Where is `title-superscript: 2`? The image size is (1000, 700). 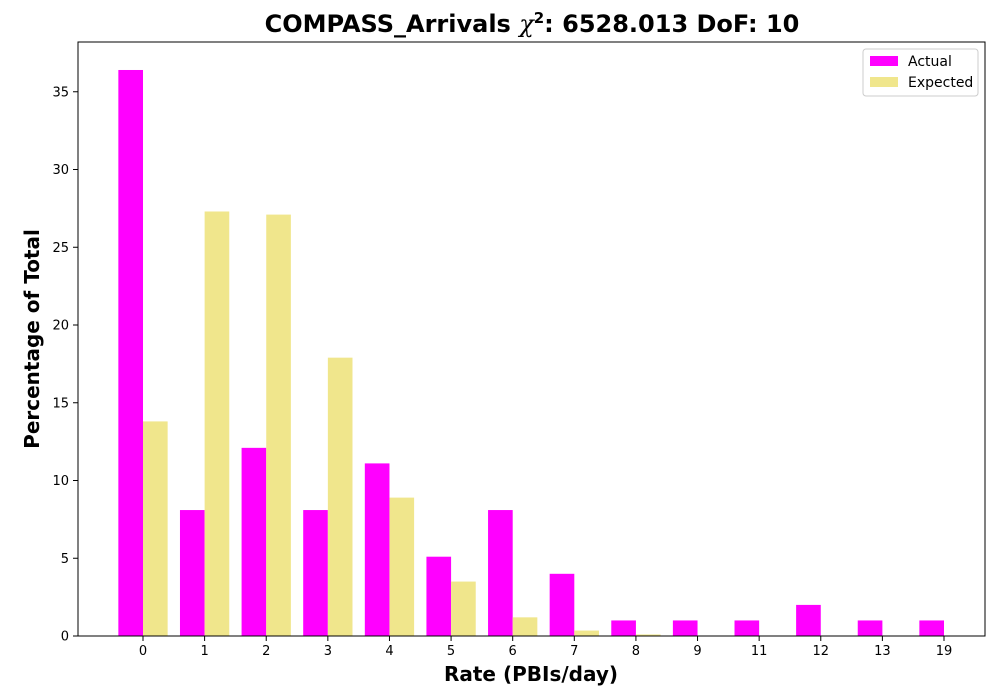
title-superscript: 2 is located at coordinates (539, 18).